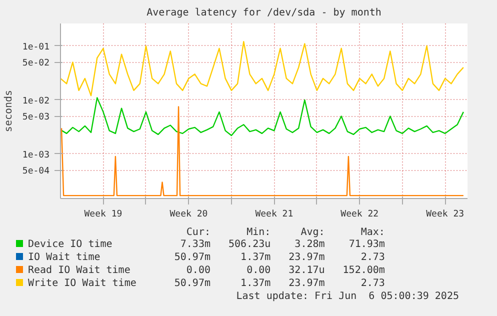  Describe the element at coordinates (36, 171) in the screenshot. I see `y-tick-label: 5e-04` at that location.